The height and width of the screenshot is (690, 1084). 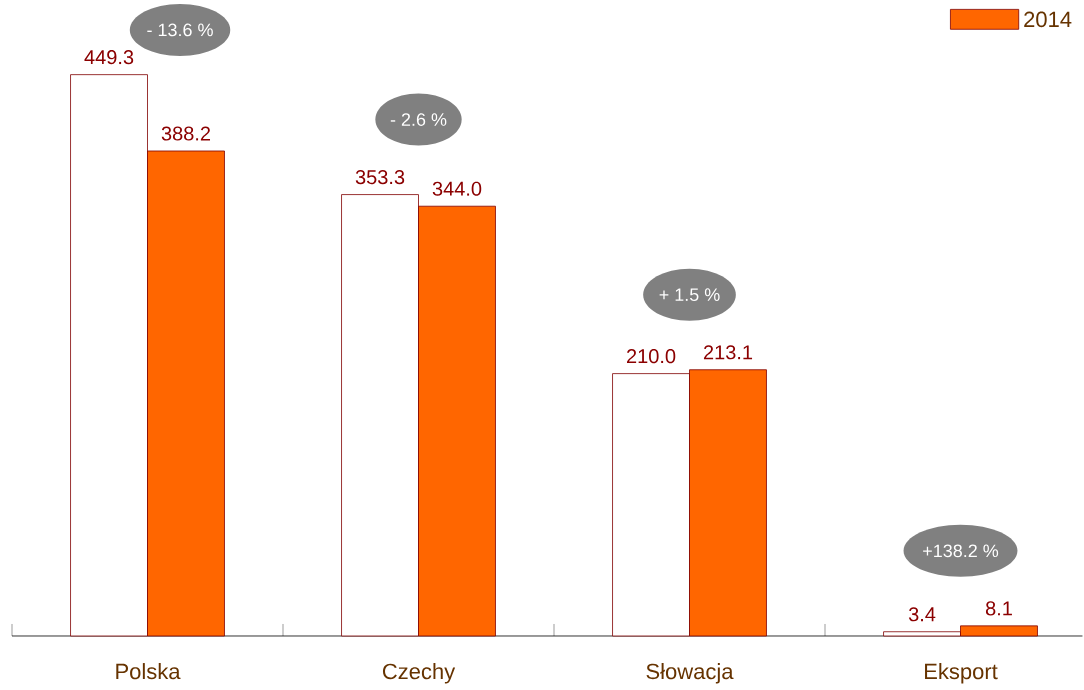 I want to click on x-tick-label: Słowacja, so click(x=690, y=673).